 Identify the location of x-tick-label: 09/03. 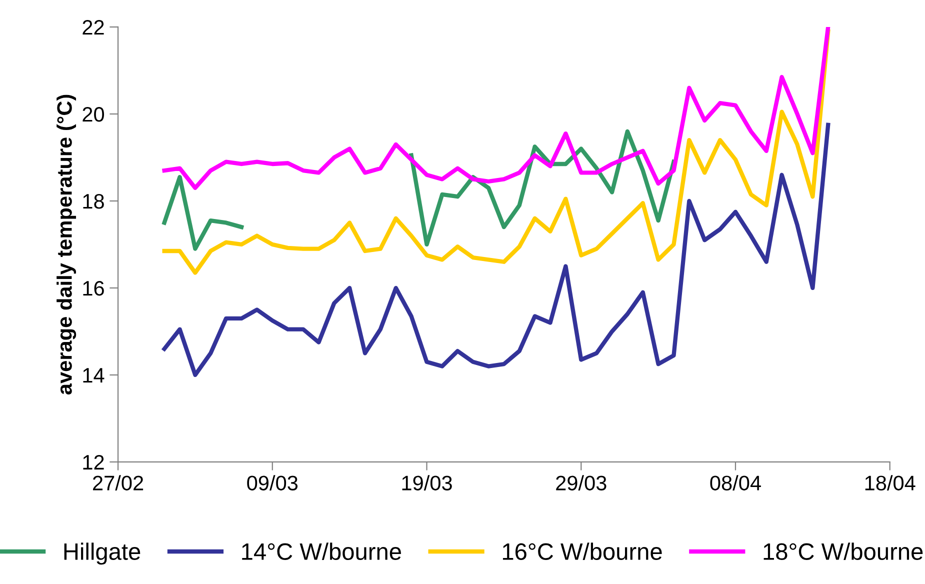
(272, 482).